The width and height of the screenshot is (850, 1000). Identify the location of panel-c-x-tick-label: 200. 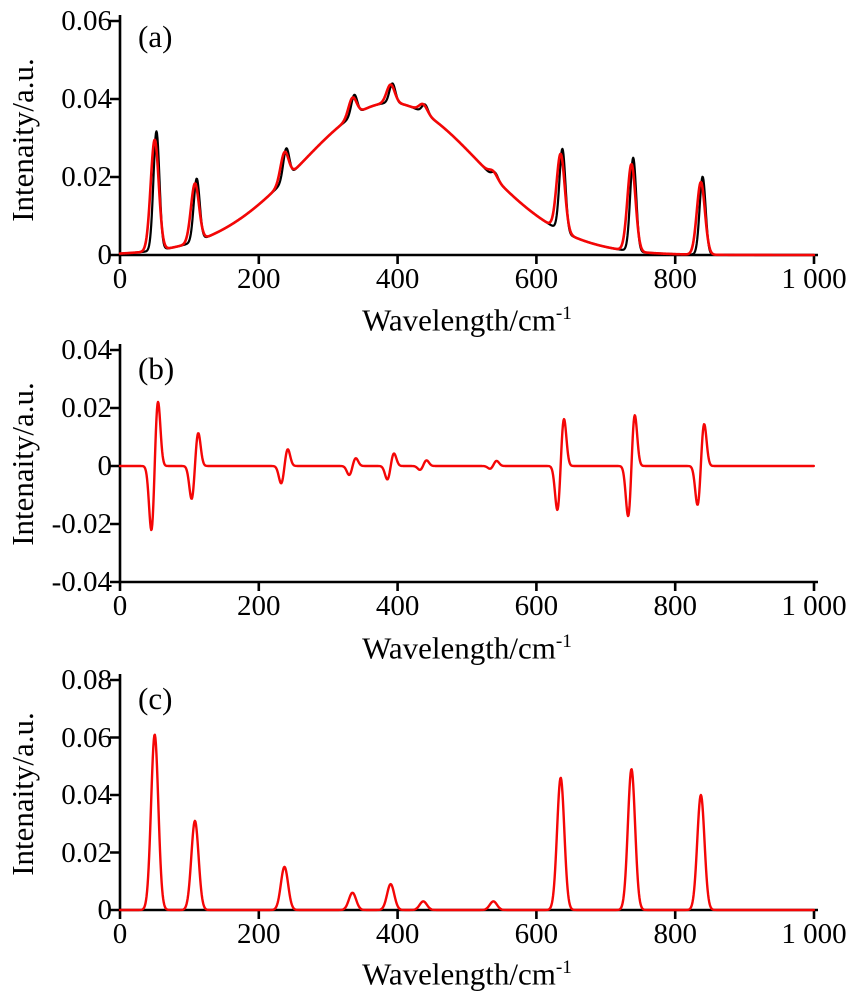
(259, 934).